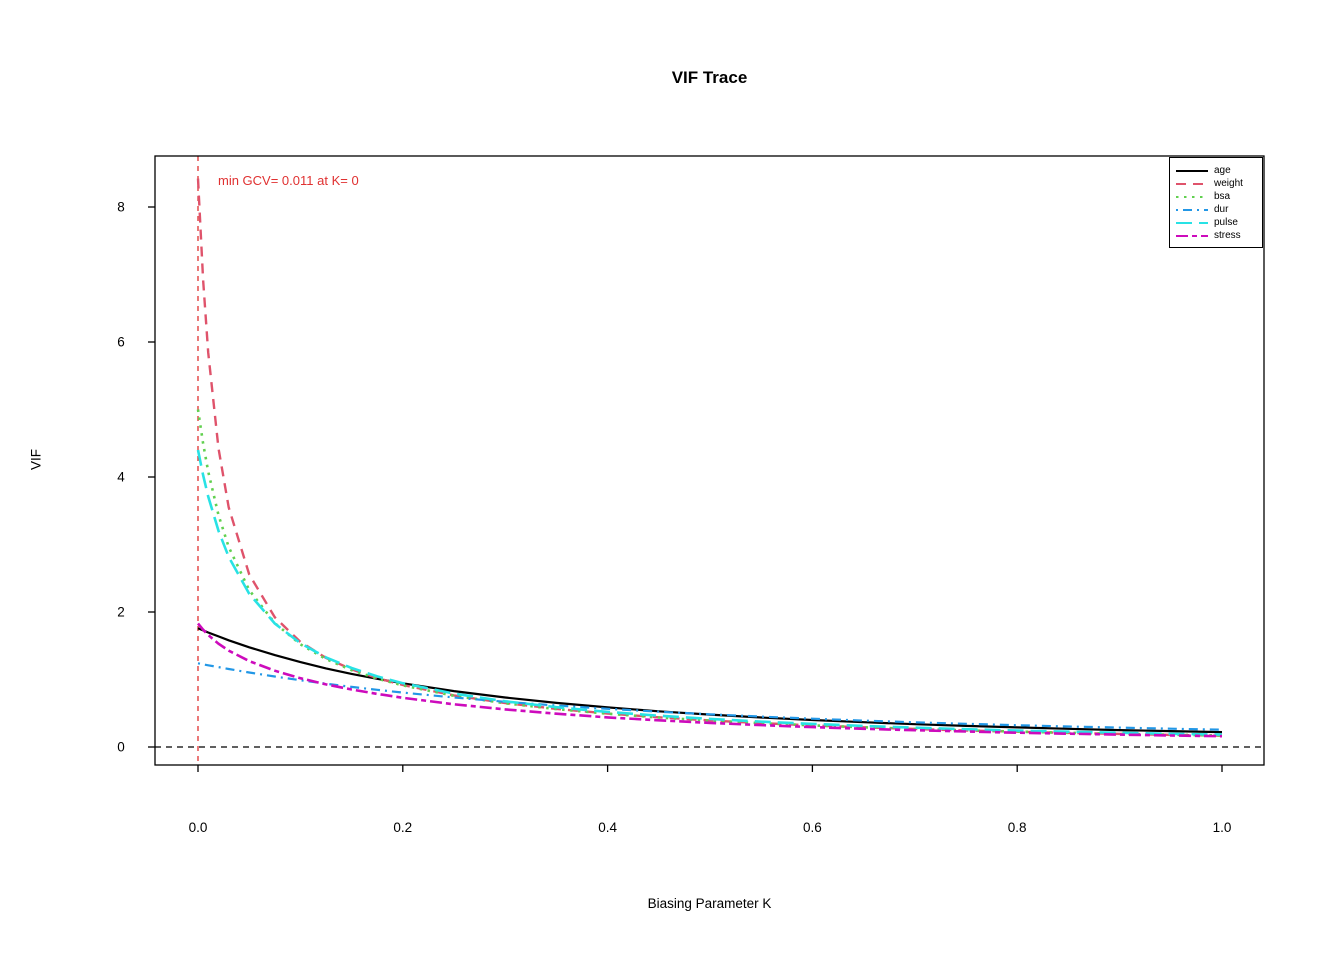 The width and height of the screenshot is (1344, 960). I want to click on legend-line-age, so click(1192, 170).